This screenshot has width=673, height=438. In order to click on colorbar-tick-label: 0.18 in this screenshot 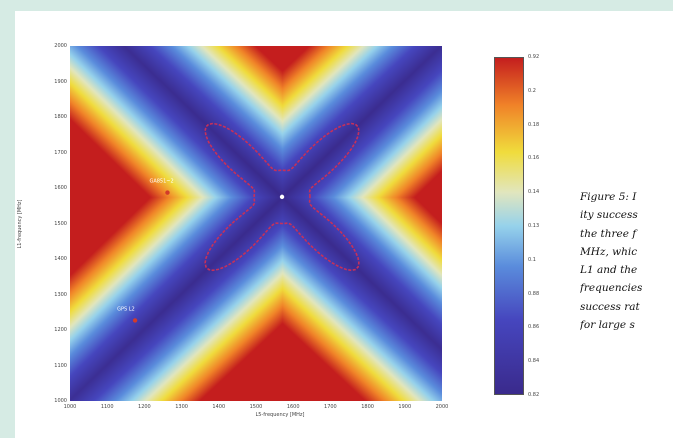, I will do `click(534, 124)`.